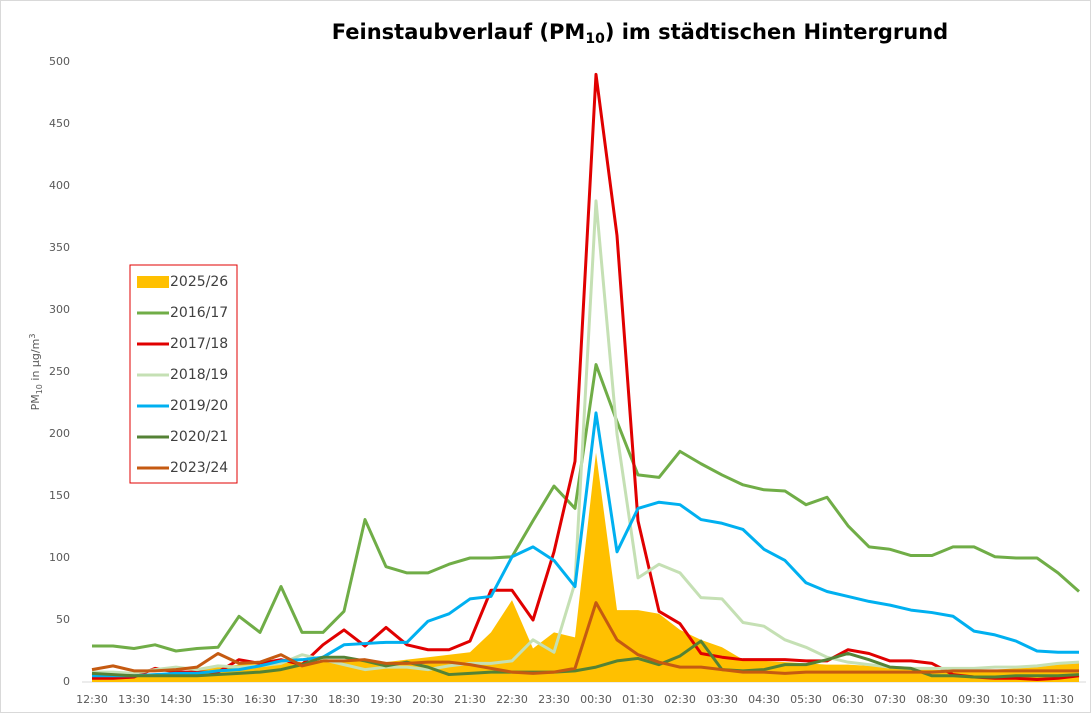  Describe the element at coordinates (199, 468) in the screenshot. I see `legend-label: 2023/24` at that location.